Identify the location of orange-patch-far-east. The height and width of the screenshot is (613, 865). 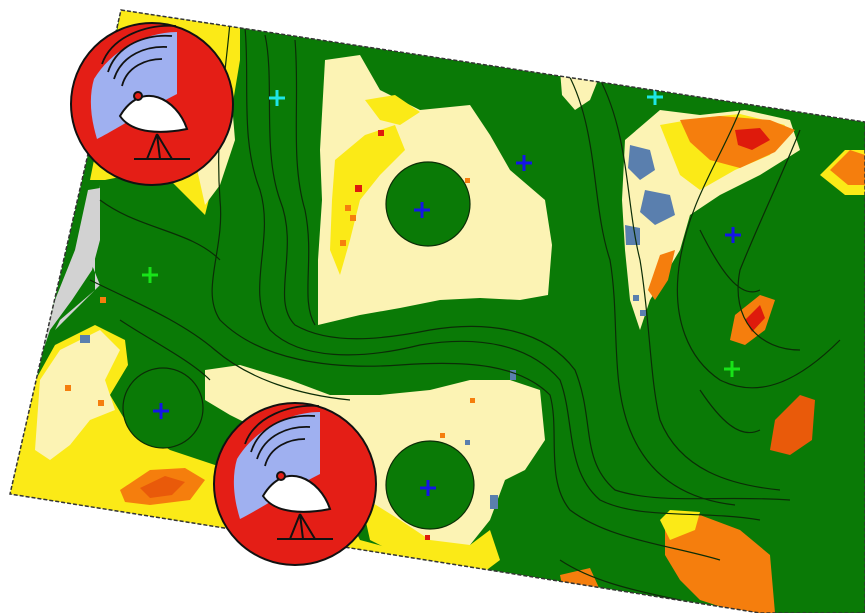
(847, 167).